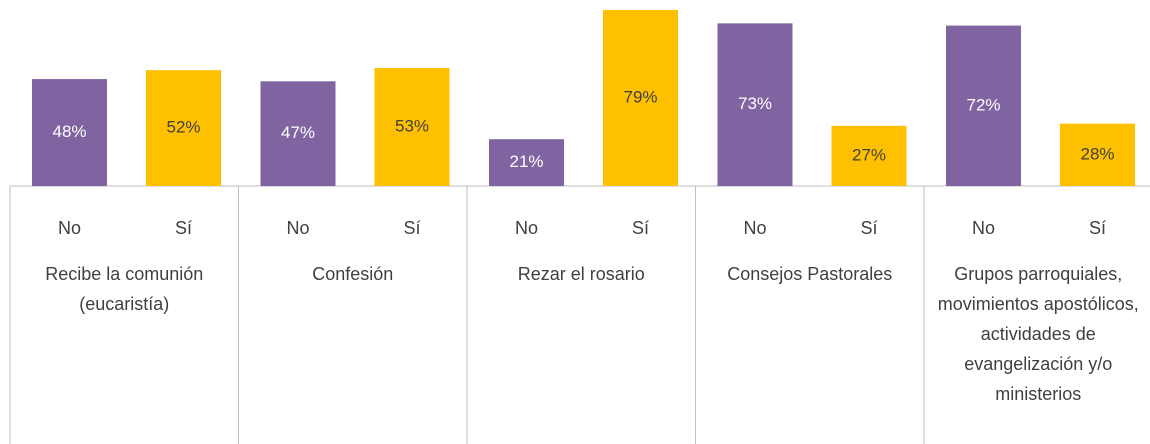 The height and width of the screenshot is (444, 1150). What do you see at coordinates (353, 274) in the screenshot?
I see `category-label: Confesión` at bounding box center [353, 274].